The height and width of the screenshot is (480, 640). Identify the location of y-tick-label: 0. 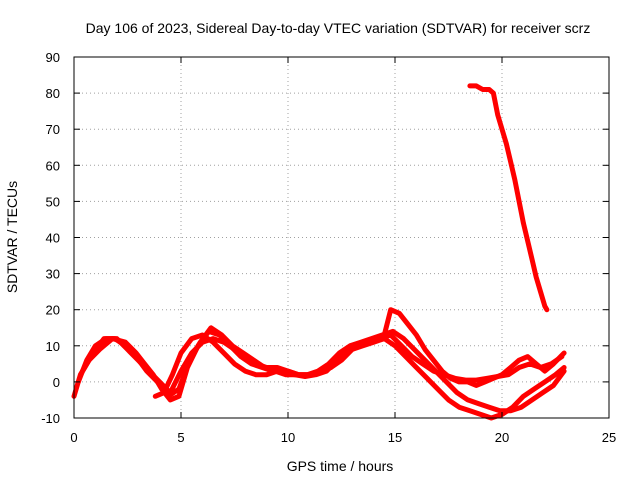
(56, 382).